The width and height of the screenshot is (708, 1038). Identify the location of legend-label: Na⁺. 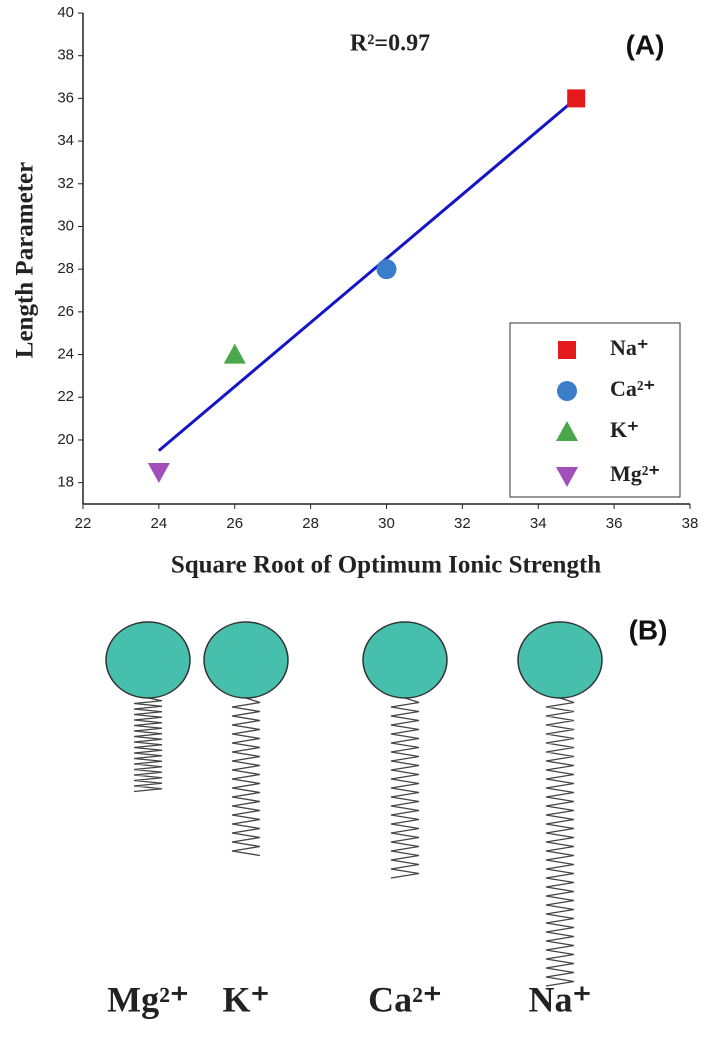
(629, 347).